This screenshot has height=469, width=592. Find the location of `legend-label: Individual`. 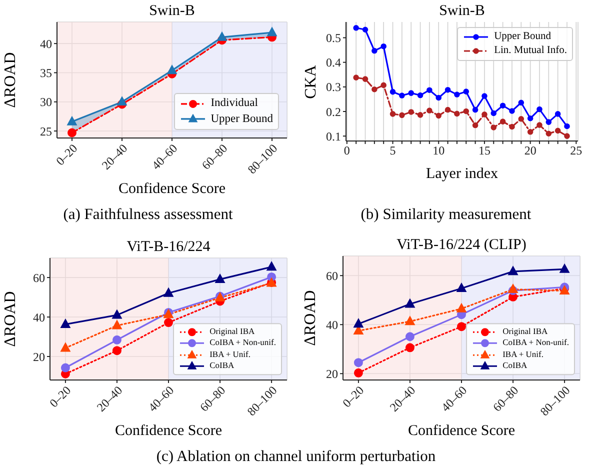

legend-label: Individual is located at coordinates (234, 103).